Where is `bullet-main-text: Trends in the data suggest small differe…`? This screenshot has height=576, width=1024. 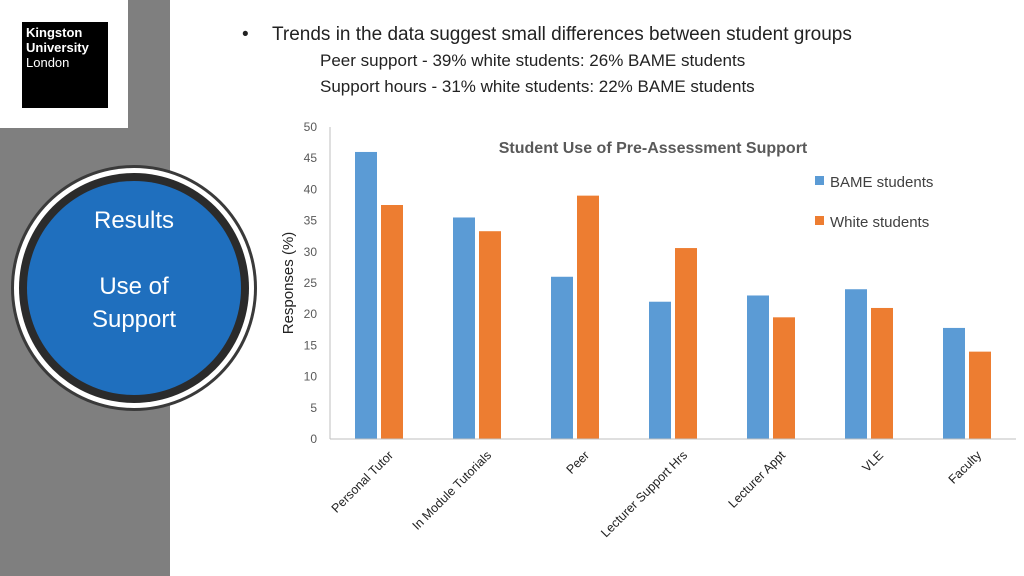
bullet-main-text: Trends in the data suggest small differe… is located at coordinates (562, 34).